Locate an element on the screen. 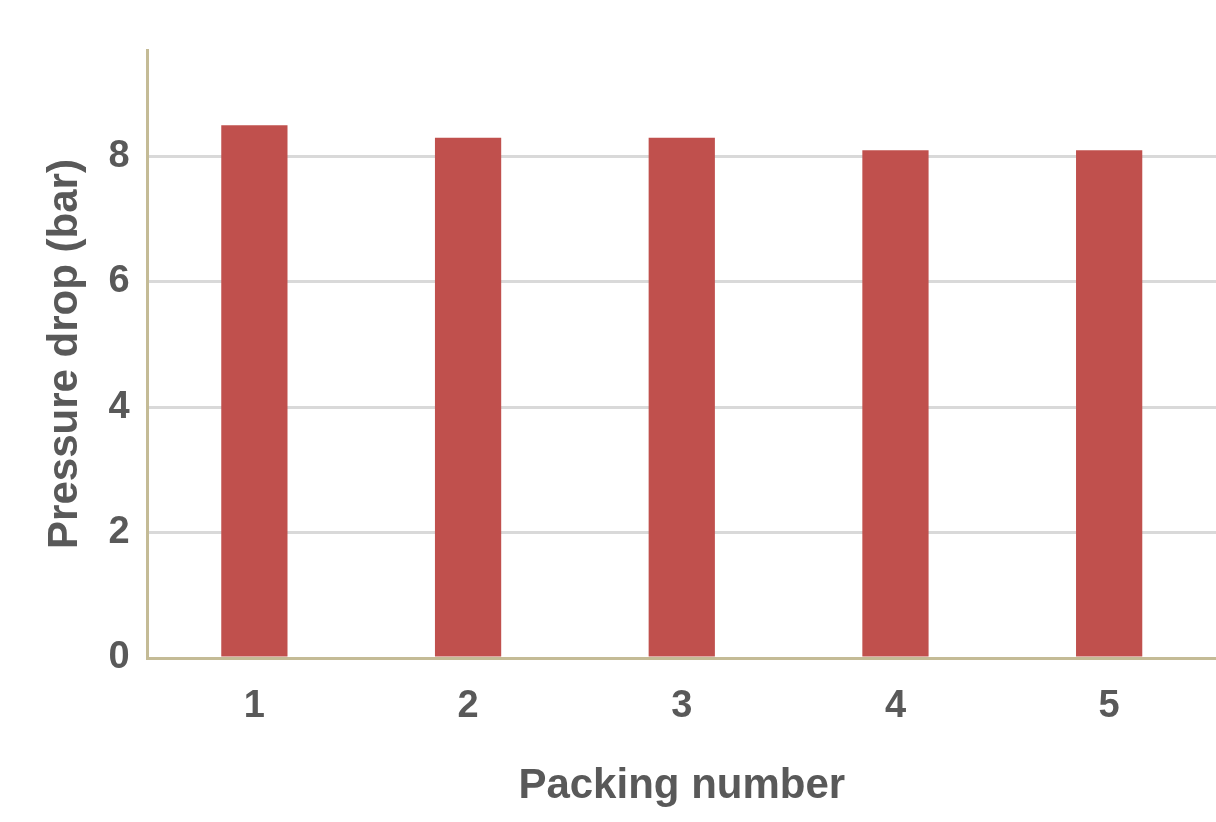  x-axis-title: Packing number is located at coordinates (682, 784).